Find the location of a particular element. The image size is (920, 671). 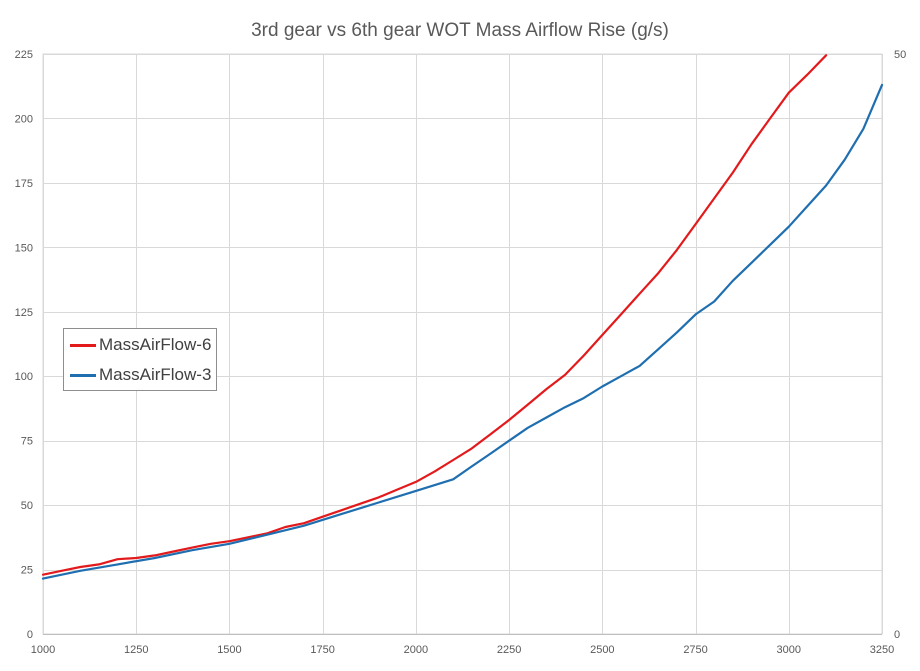

y2-tick-label: 0 is located at coordinates (897, 635).